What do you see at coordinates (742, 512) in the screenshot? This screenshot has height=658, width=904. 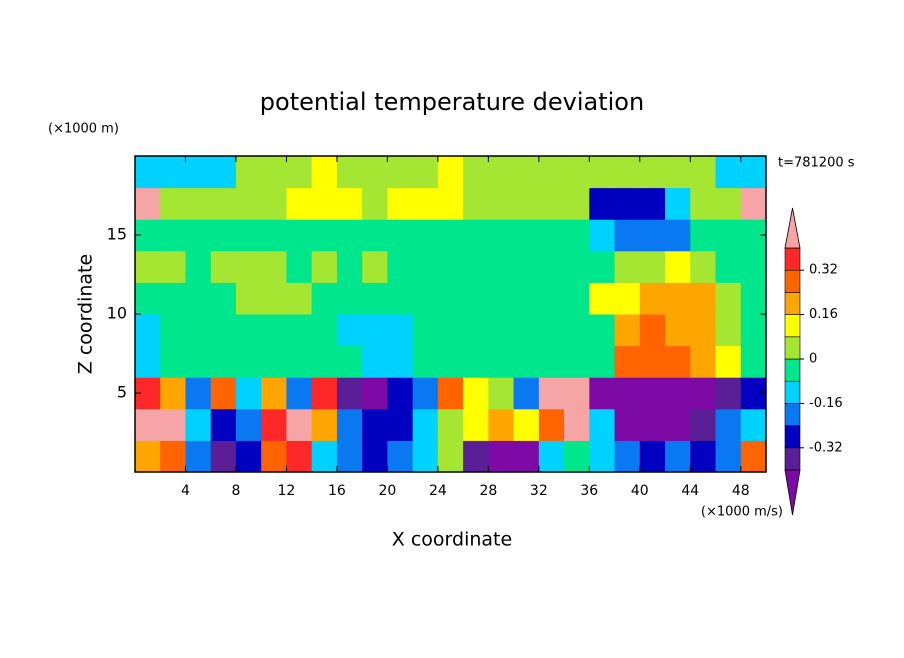 I see `x-unit: (×1000 m/s)` at bounding box center [742, 512].